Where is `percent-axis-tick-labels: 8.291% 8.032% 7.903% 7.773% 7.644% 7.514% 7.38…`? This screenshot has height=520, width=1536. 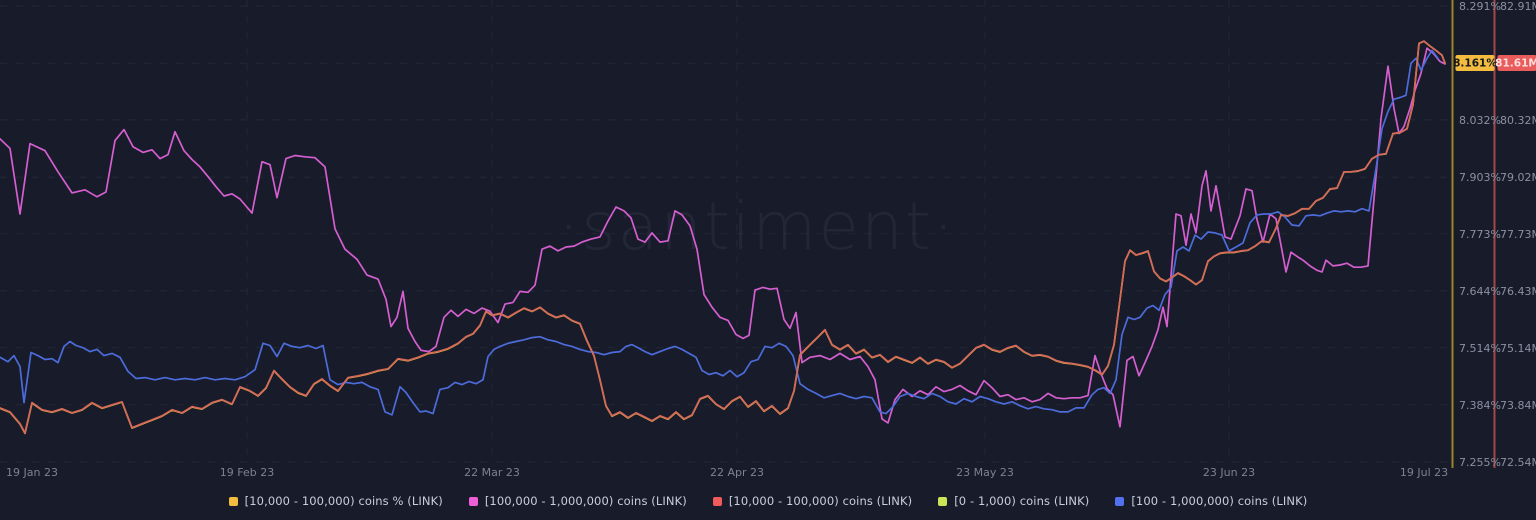
percent-axis-tick-labels: 8.291% 8.032% 7.903% 7.773% 7.644% 7.514% 7.38… is located at coordinates (1480, 234).